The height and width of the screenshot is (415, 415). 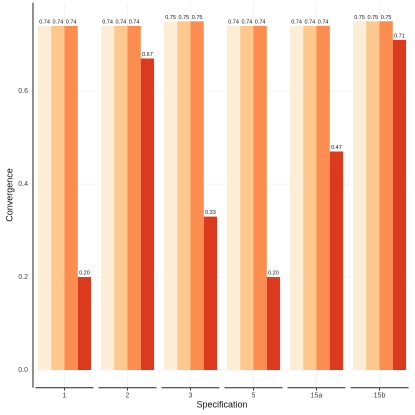 I want to click on y-tick-label: 0.6, so click(x=23, y=91).